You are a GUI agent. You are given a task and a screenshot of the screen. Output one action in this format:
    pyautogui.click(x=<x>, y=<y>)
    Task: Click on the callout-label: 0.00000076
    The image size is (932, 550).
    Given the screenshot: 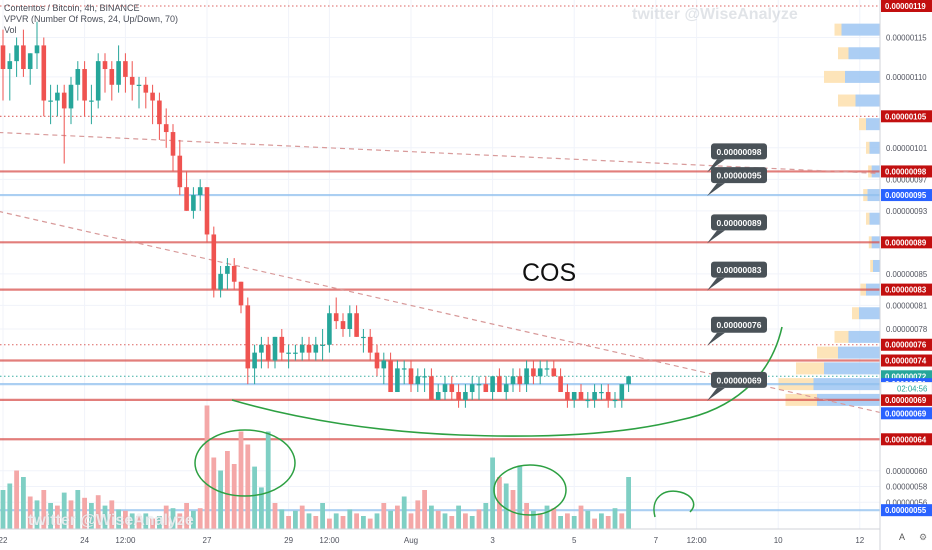 What is the action you would take?
    pyautogui.click(x=739, y=325)
    